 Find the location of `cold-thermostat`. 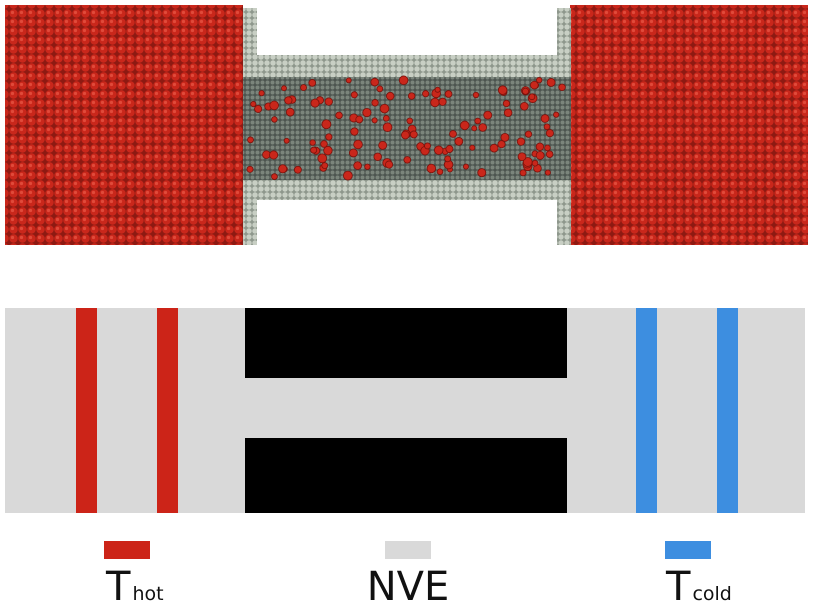

cold-thermostat is located at coordinates (727, 410).